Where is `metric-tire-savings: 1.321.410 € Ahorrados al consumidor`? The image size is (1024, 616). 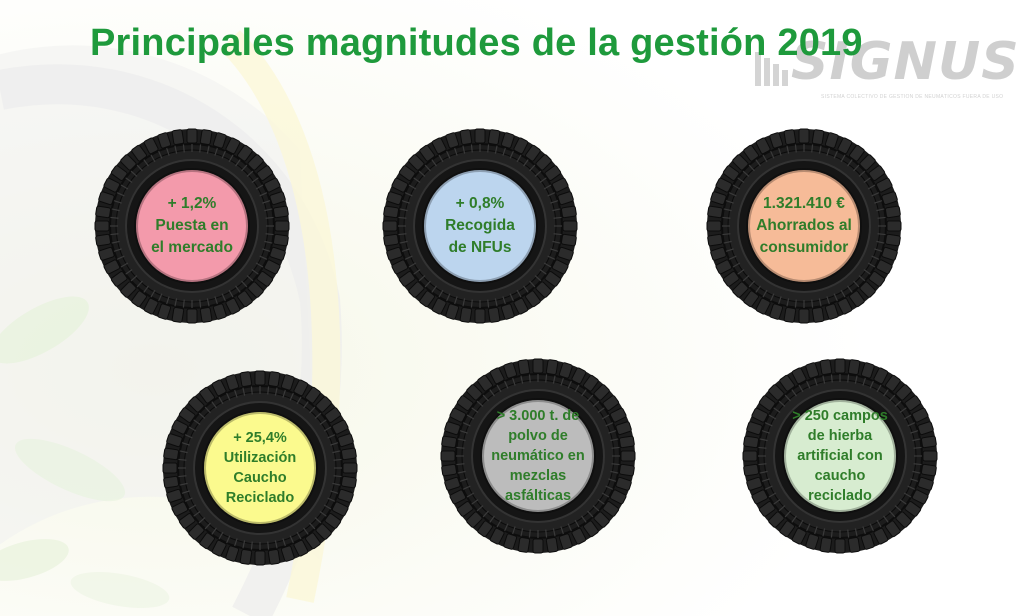
metric-tire-savings: 1.321.410 € Ahorrados al consumidor is located at coordinates (804, 226).